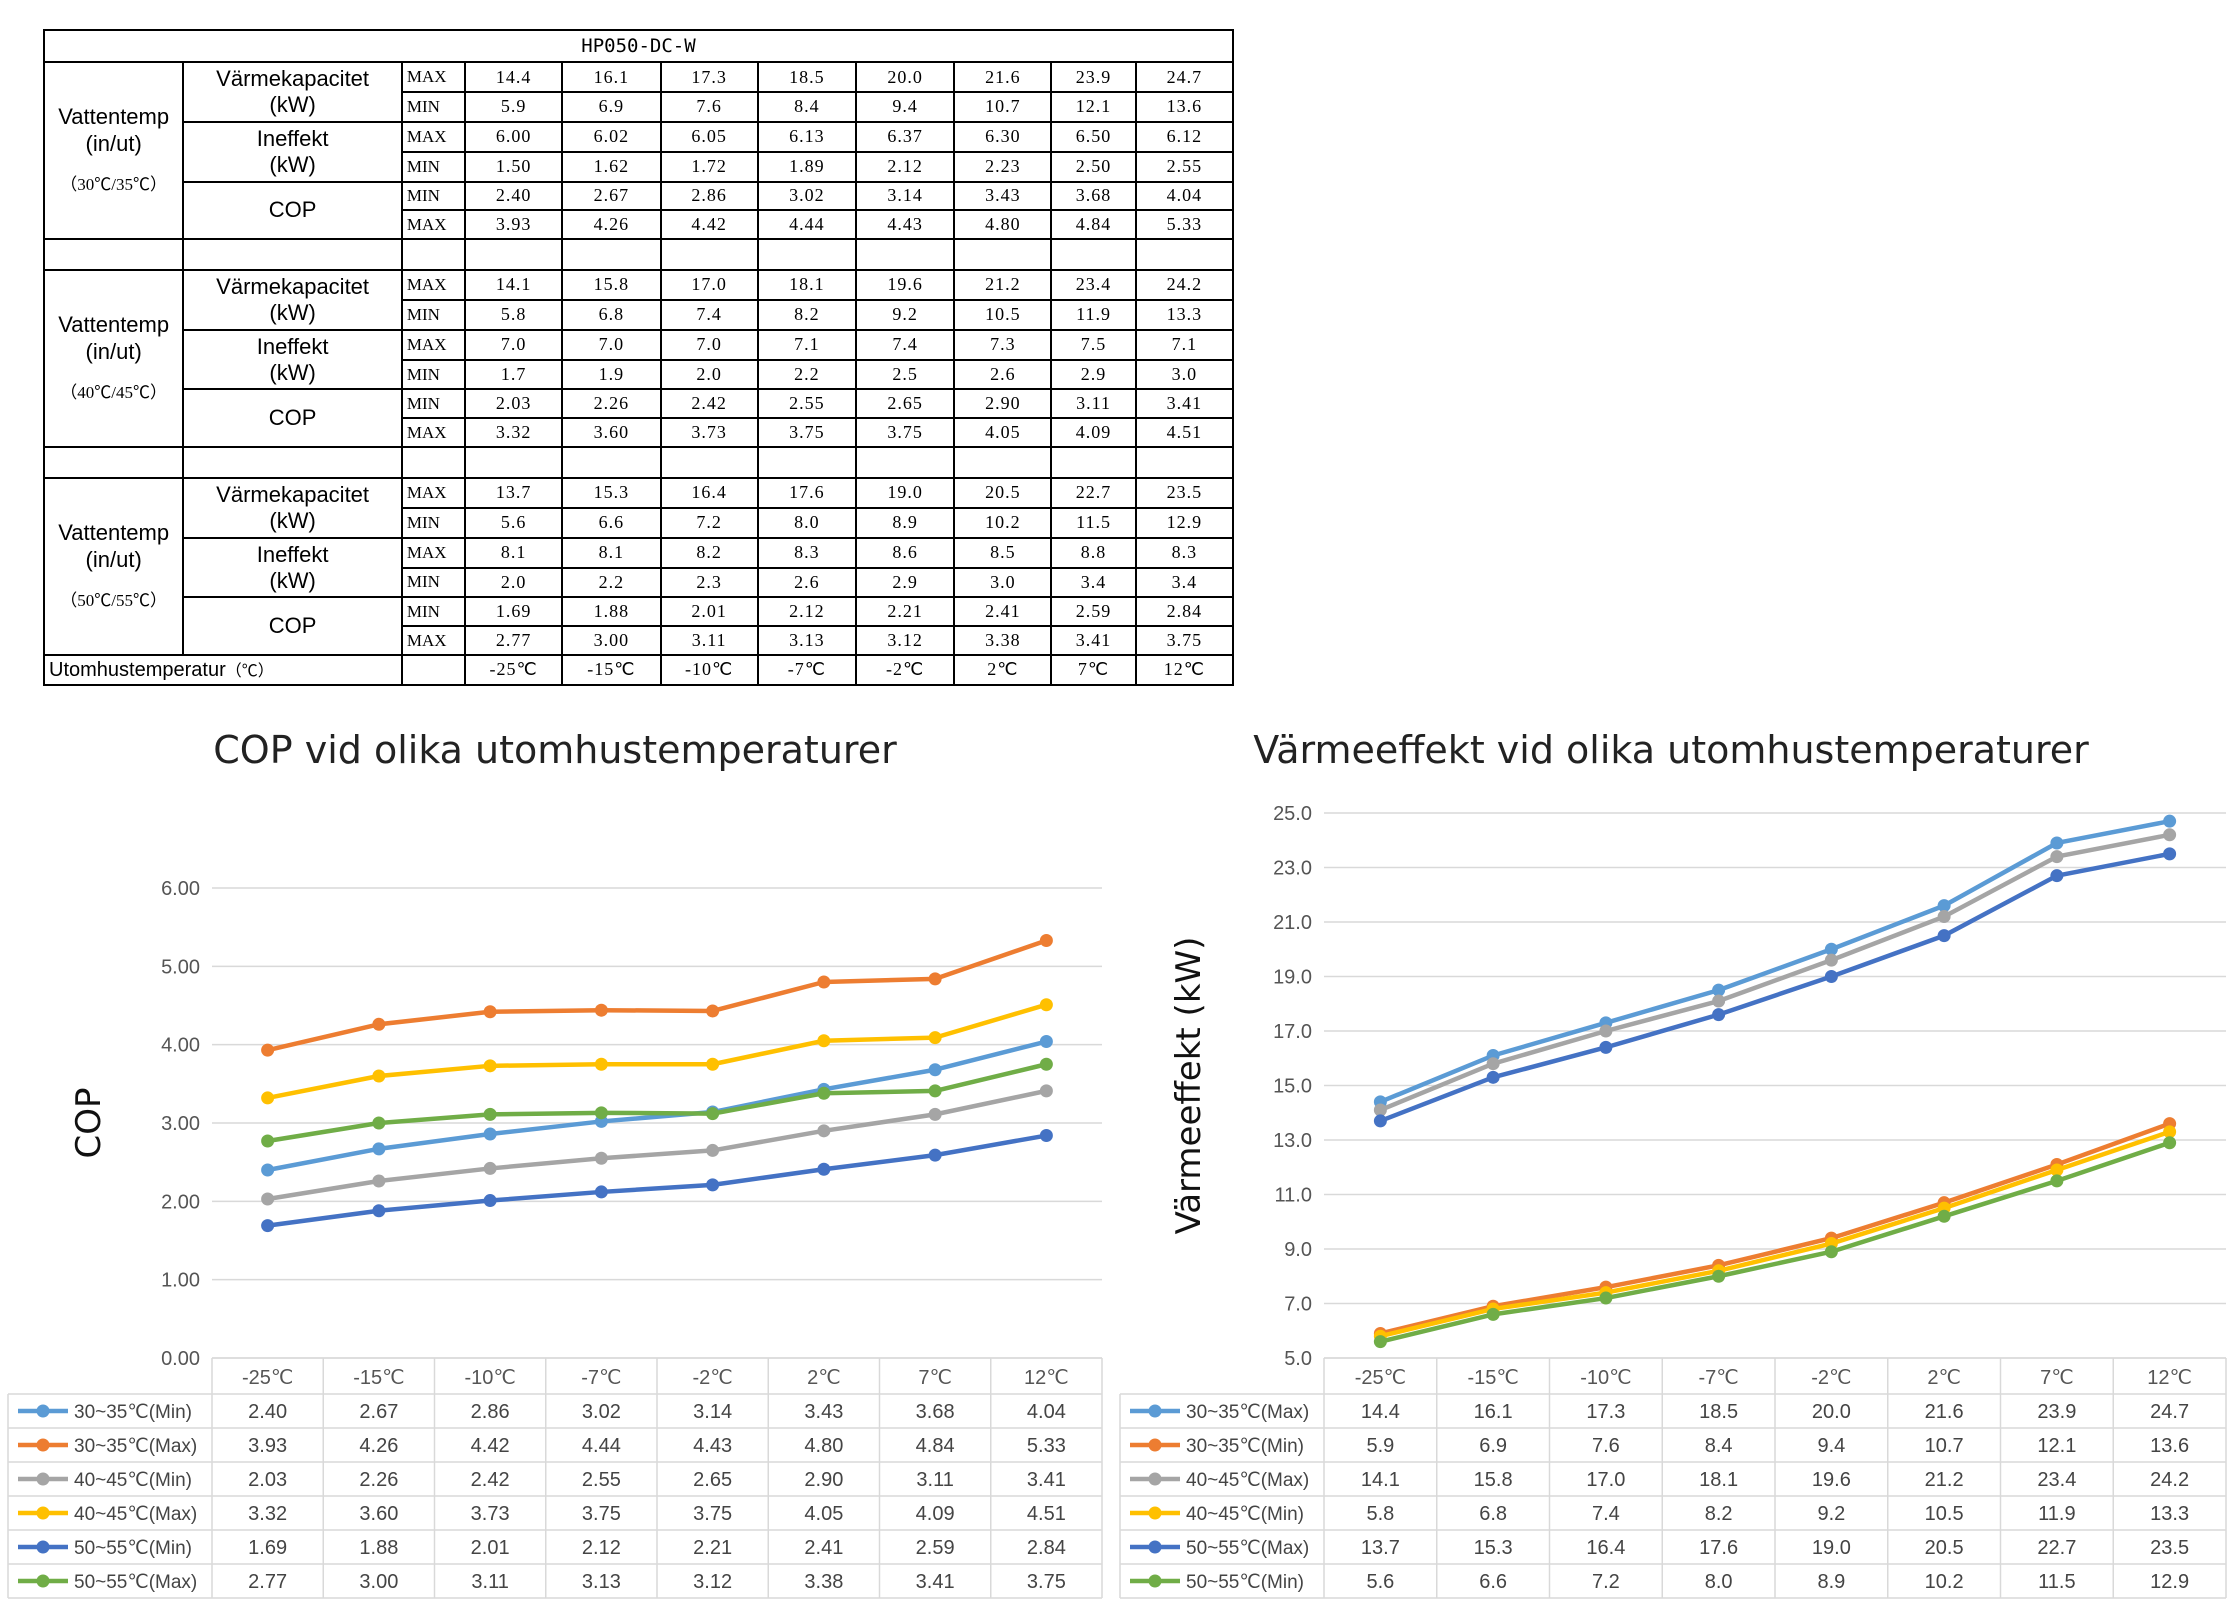 The height and width of the screenshot is (1600, 2232). I want to click on spec-row: MIN 5.6 6.6 7.2 8.0 8.9 10.2 11.5 12.9, so click(639, 522).